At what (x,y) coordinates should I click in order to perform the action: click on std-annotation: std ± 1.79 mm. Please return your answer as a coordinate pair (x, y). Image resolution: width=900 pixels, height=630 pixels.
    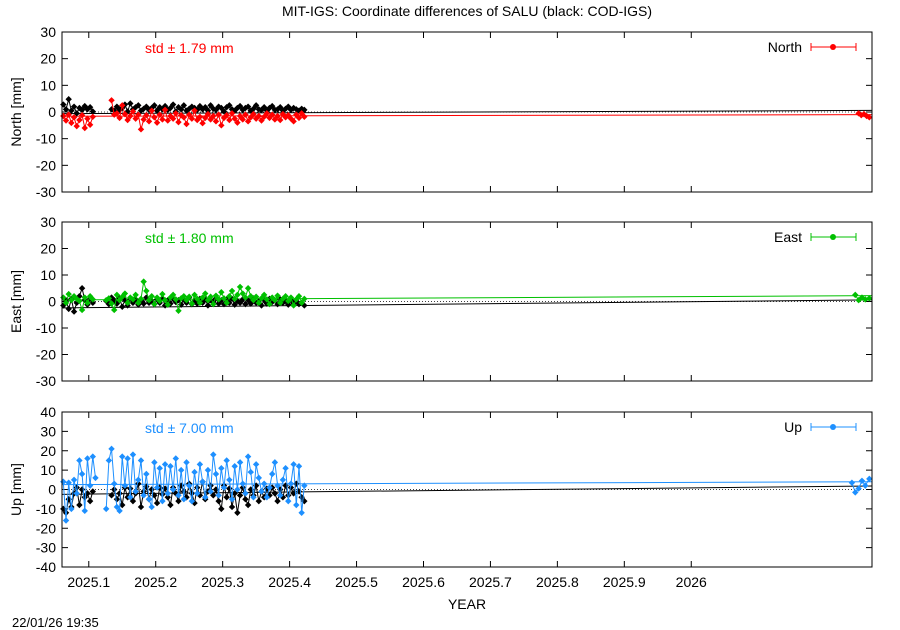
    Looking at the image, I should click on (189, 48).